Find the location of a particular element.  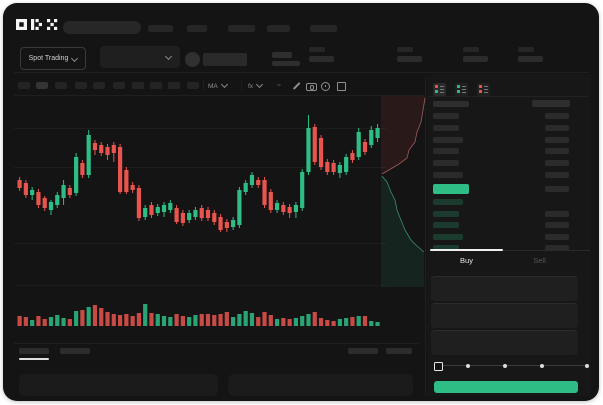

camera-snapshot-icon is located at coordinates (311, 87).